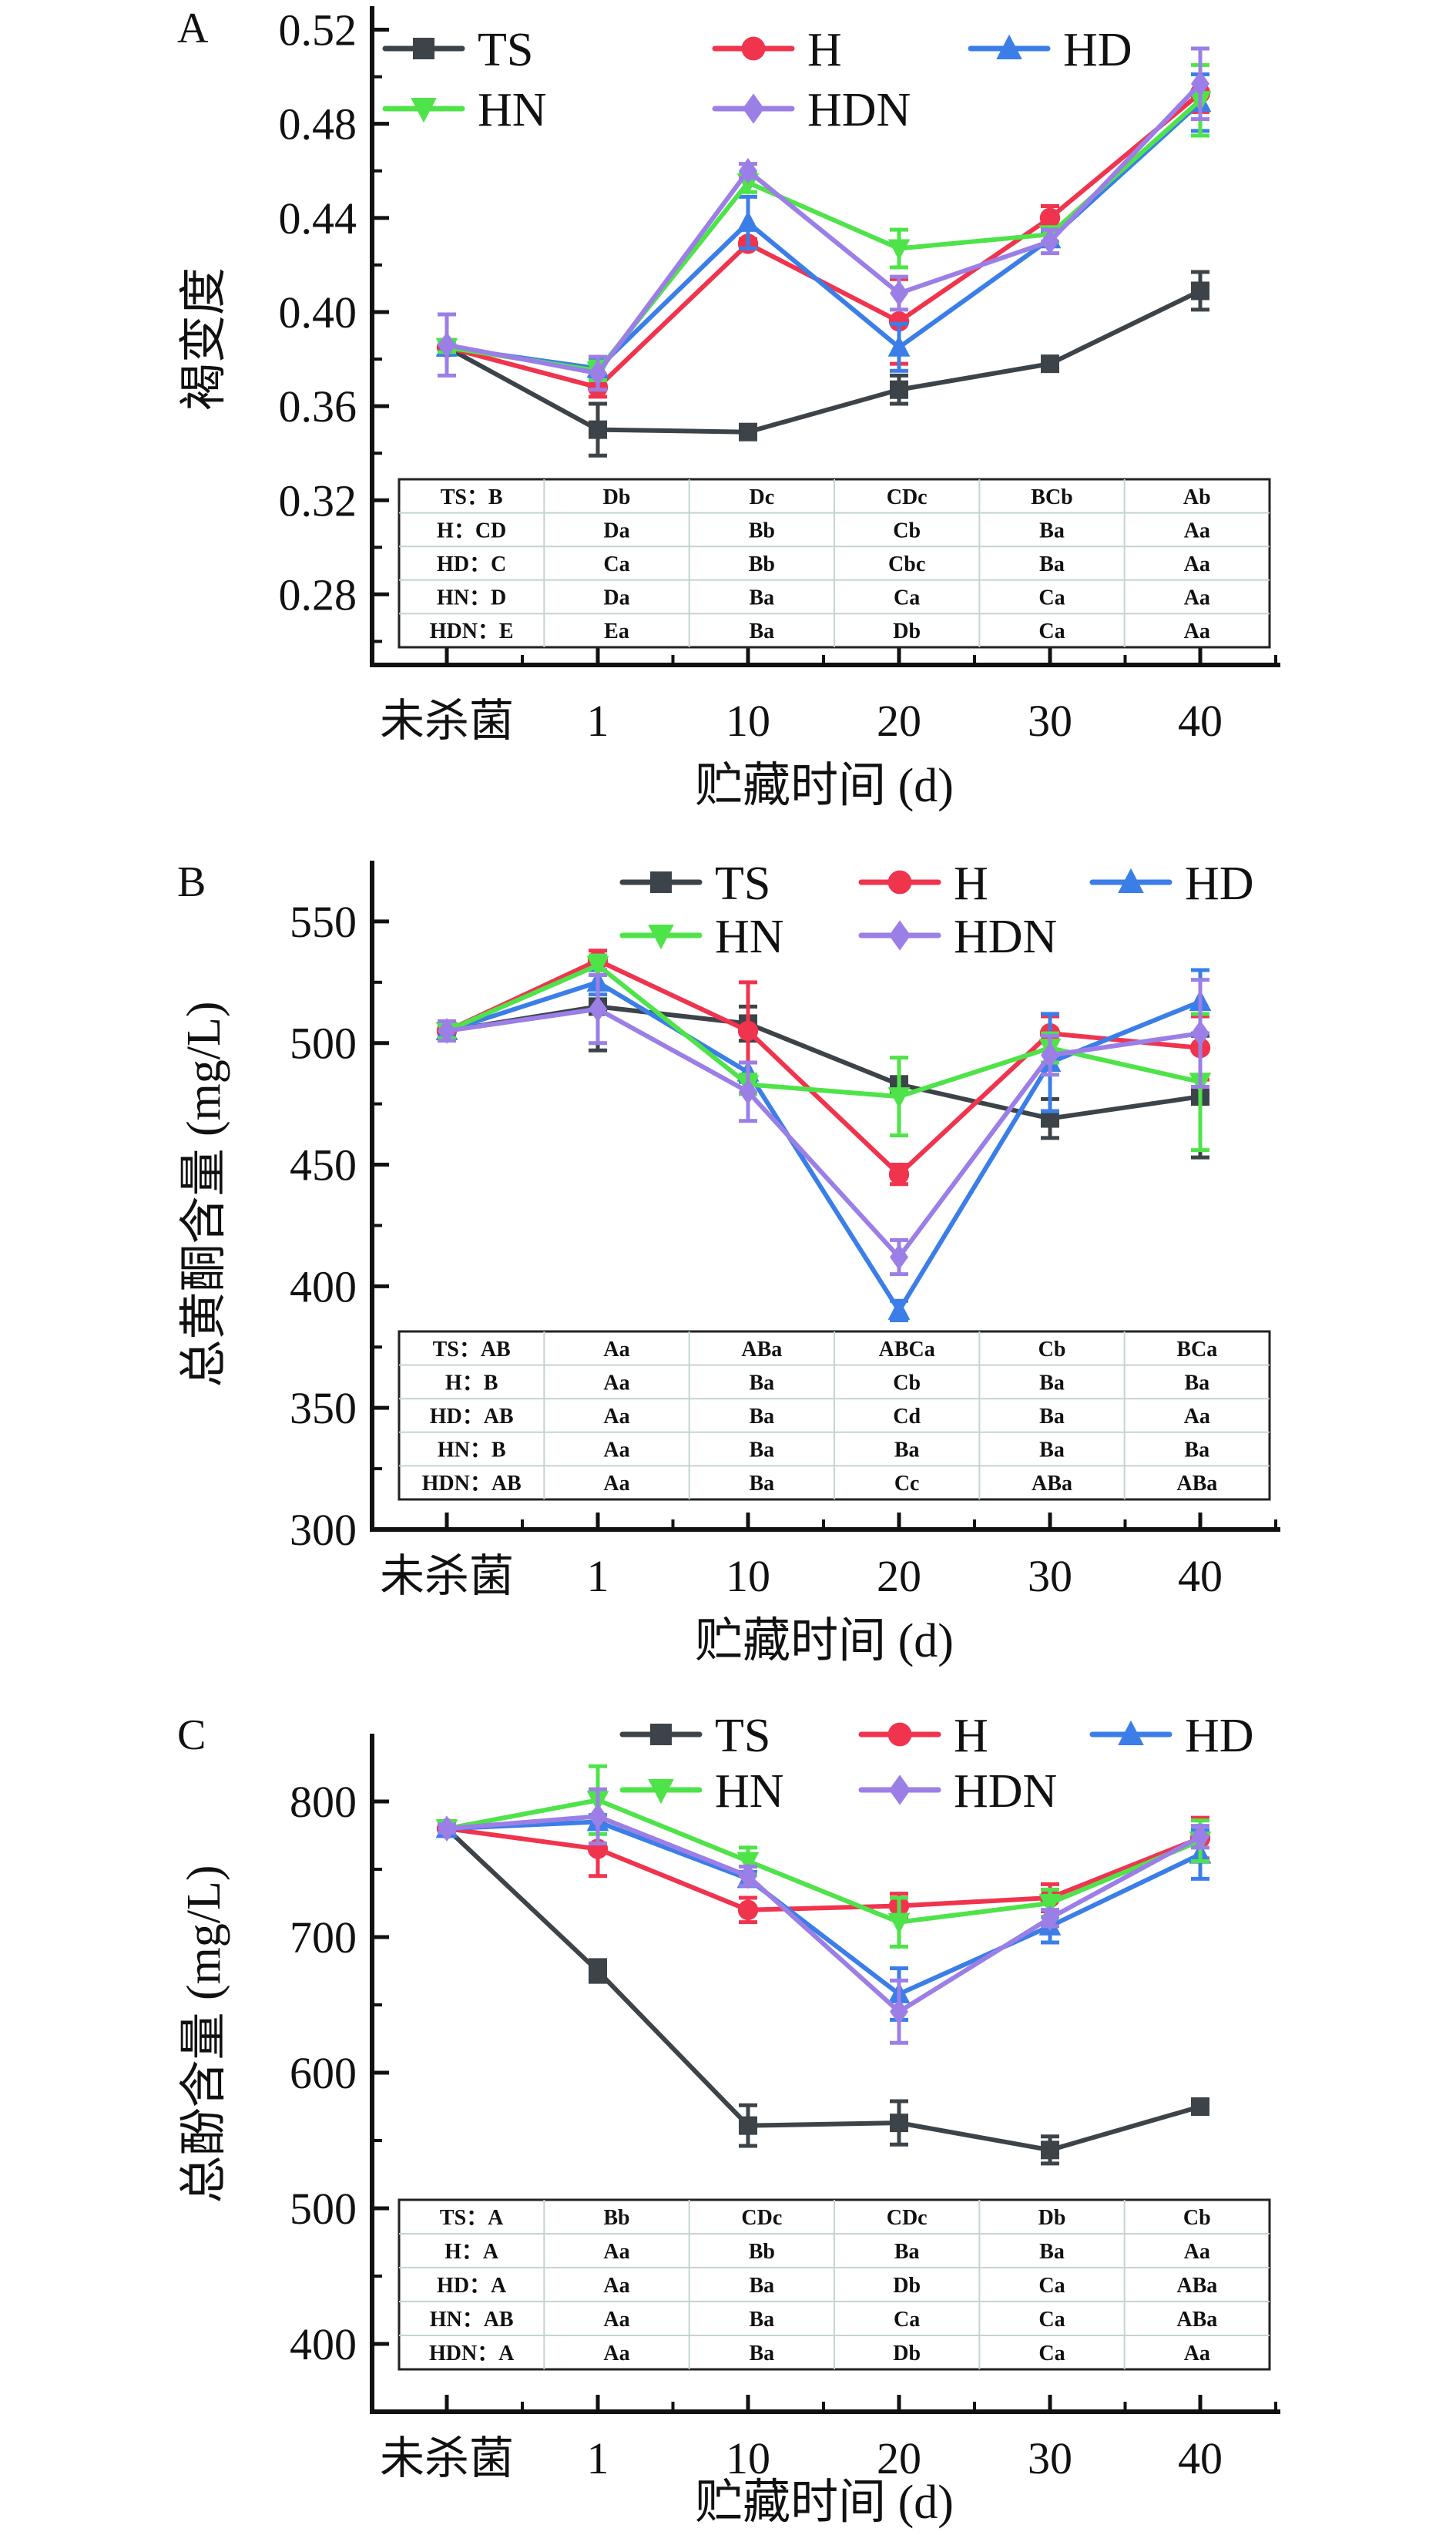 This screenshot has width=1456, height=2535. What do you see at coordinates (204, 1194) in the screenshot?
I see `y-axis-title: 总黄酮含量 (mg/L)` at bounding box center [204, 1194].